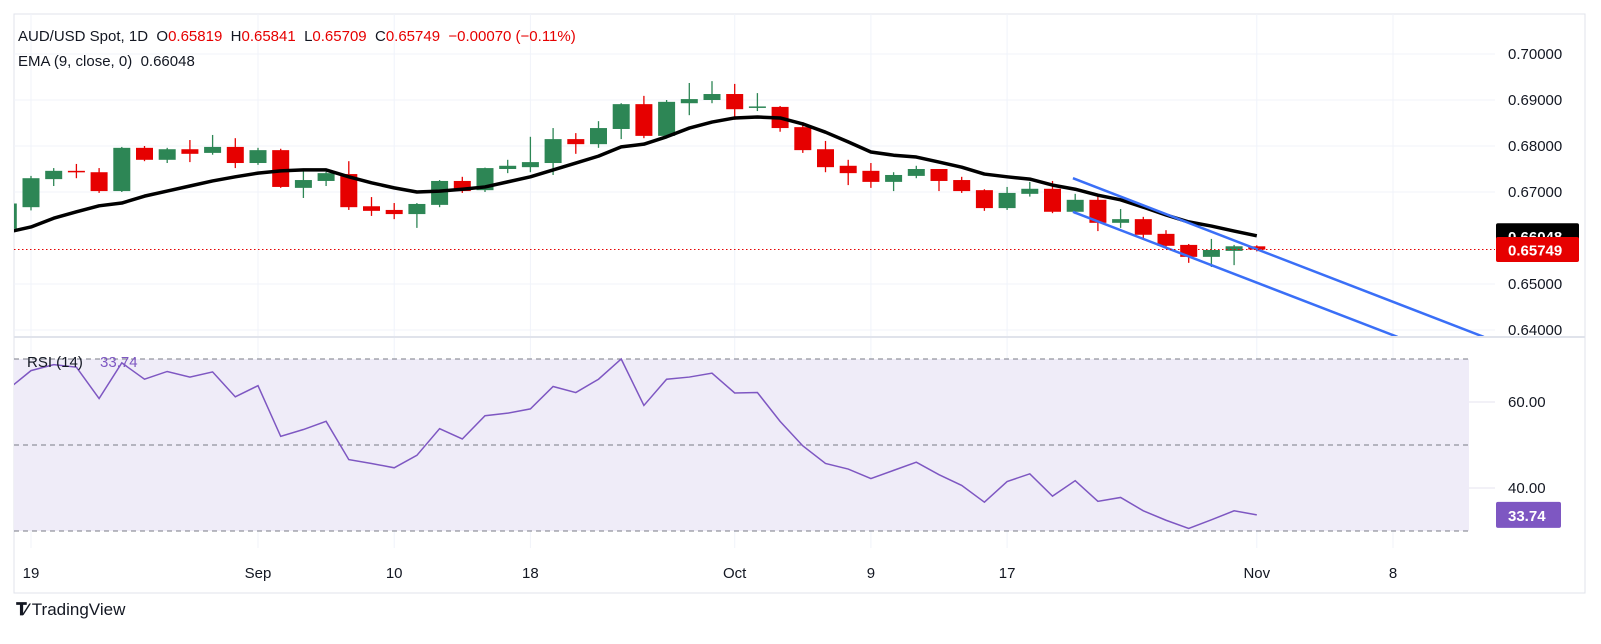  What do you see at coordinates (394, 573) in the screenshot?
I see `time-axis-tick: 10` at bounding box center [394, 573].